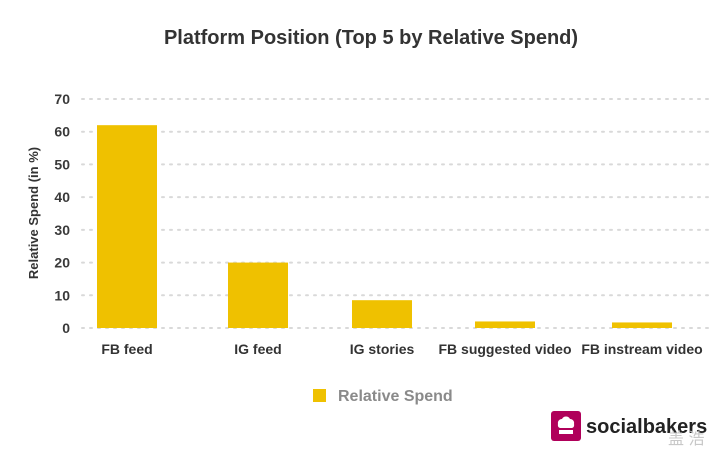  I want to click on x-tick-label: FB instream video, so click(641, 349).